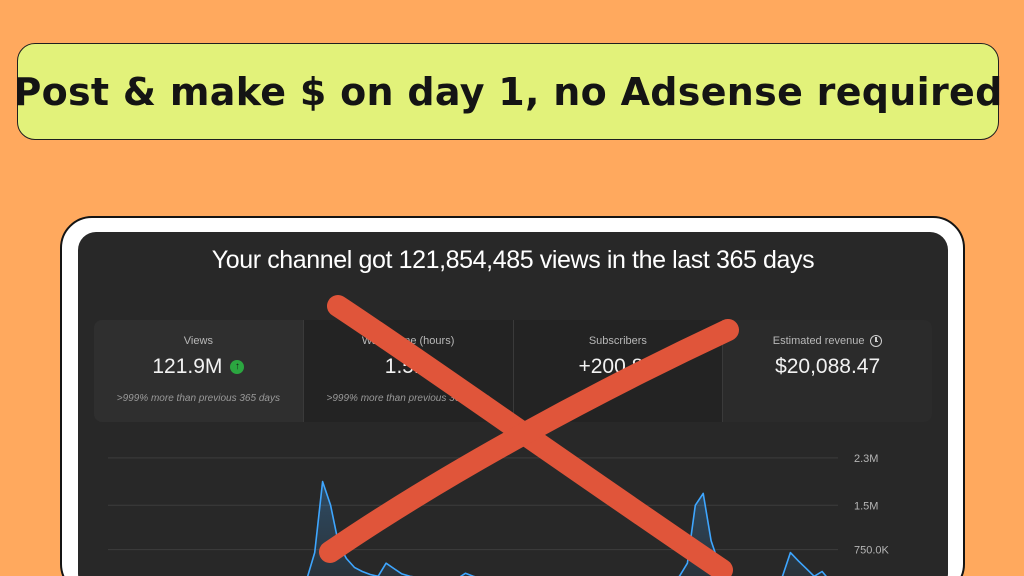 The width and height of the screenshot is (1024, 576). I want to click on stat-value-row: $20,088.47, so click(827, 367).